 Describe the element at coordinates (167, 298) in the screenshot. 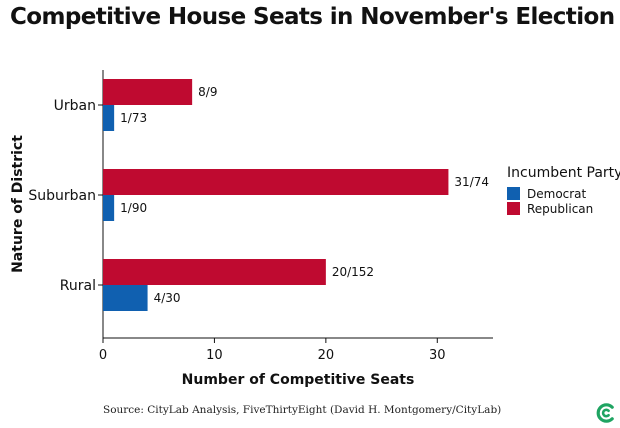

I see `bar-data-label: 4/30` at that location.